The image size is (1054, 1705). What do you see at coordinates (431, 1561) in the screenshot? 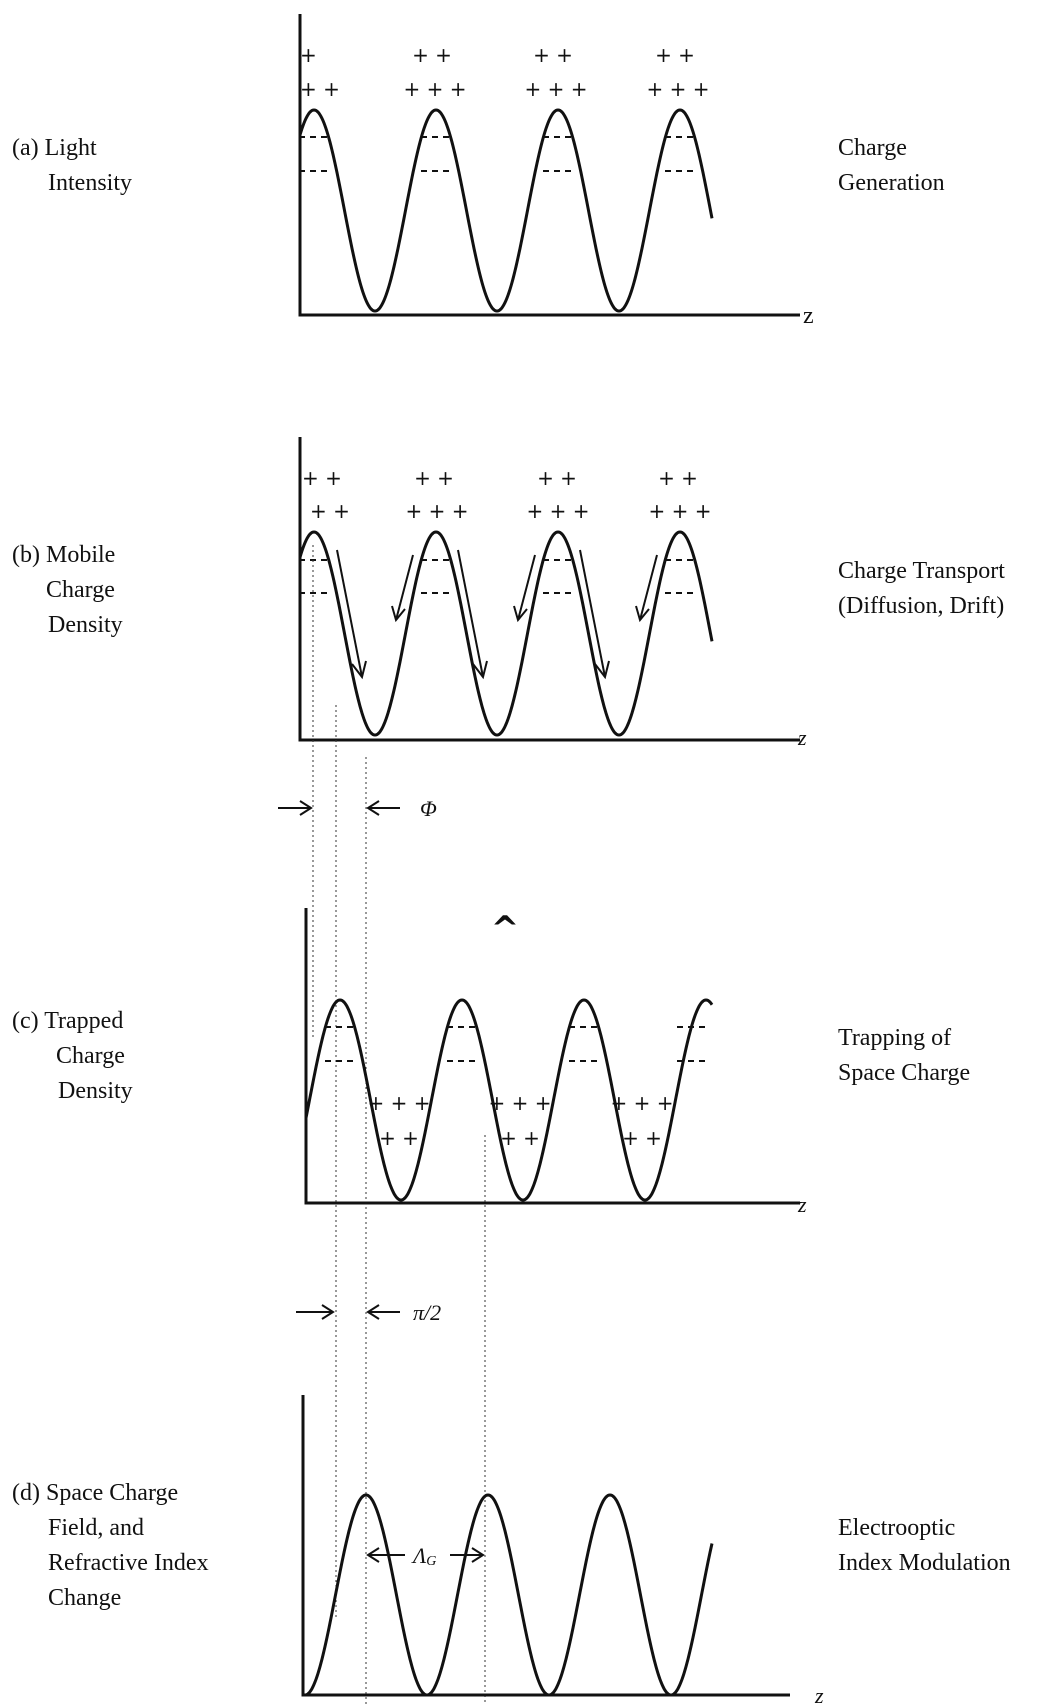
I see `lambda-subscript: G` at bounding box center [431, 1561].